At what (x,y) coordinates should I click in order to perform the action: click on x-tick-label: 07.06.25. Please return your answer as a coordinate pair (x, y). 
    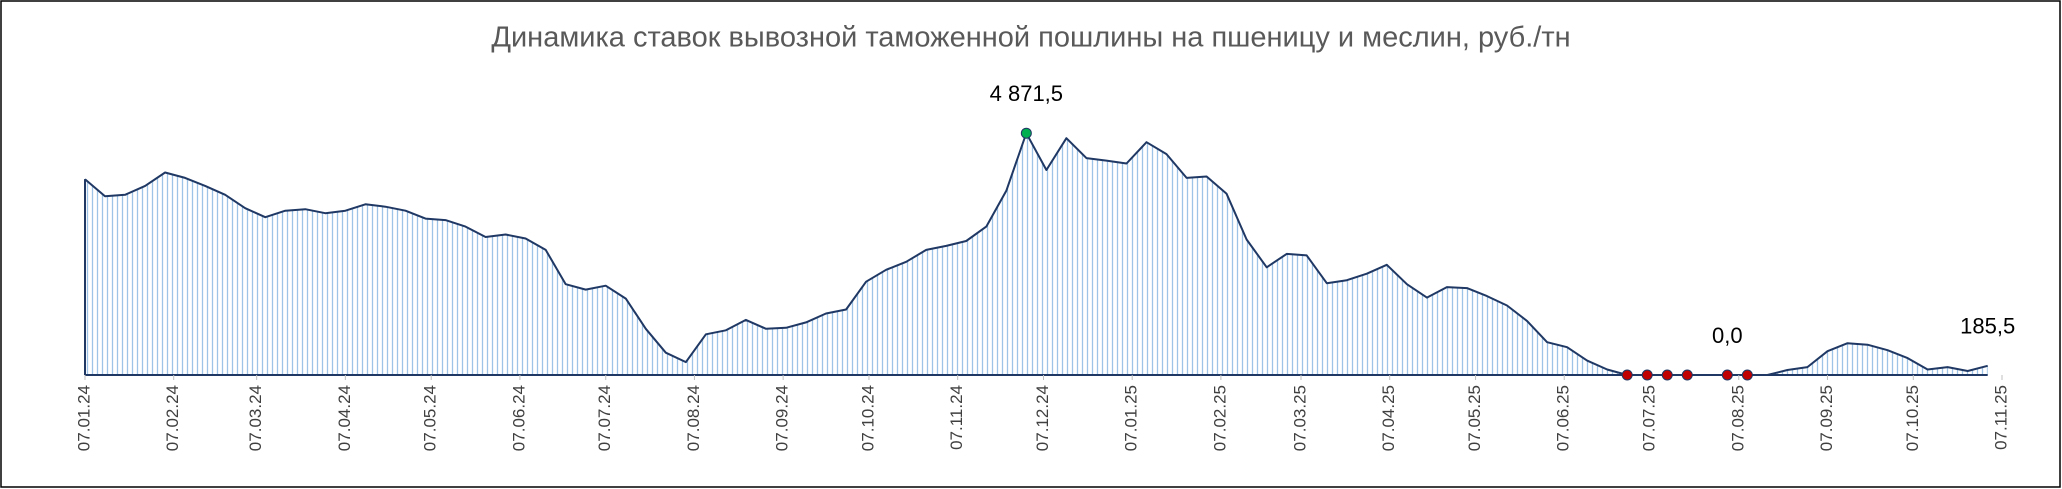
    Looking at the image, I should click on (1563, 418).